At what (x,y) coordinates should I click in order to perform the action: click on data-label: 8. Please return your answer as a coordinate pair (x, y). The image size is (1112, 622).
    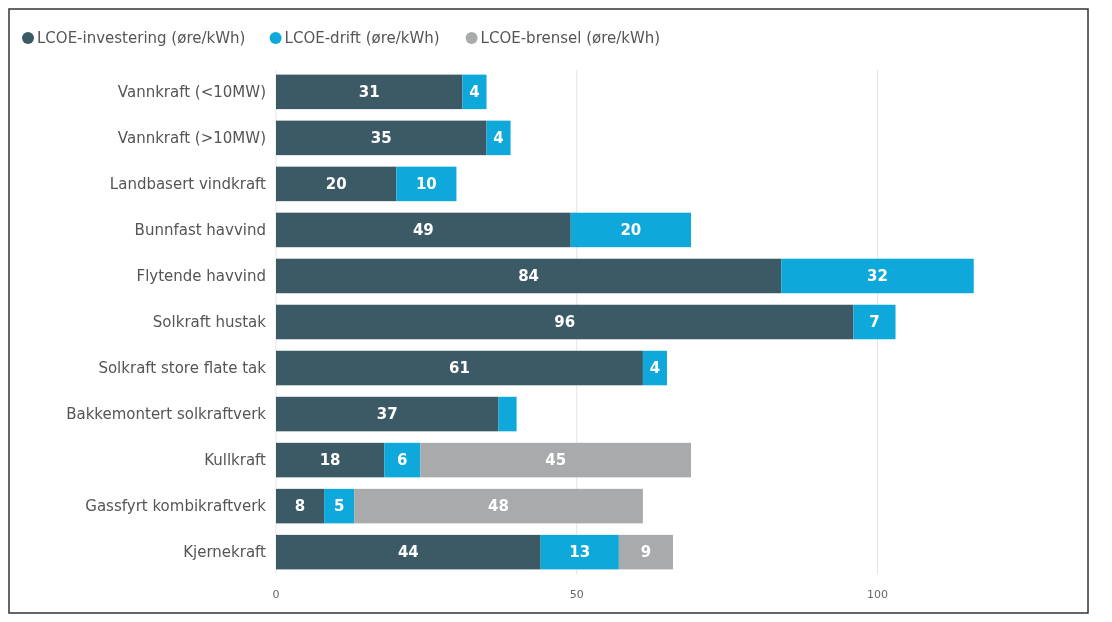
    Looking at the image, I should click on (300, 506).